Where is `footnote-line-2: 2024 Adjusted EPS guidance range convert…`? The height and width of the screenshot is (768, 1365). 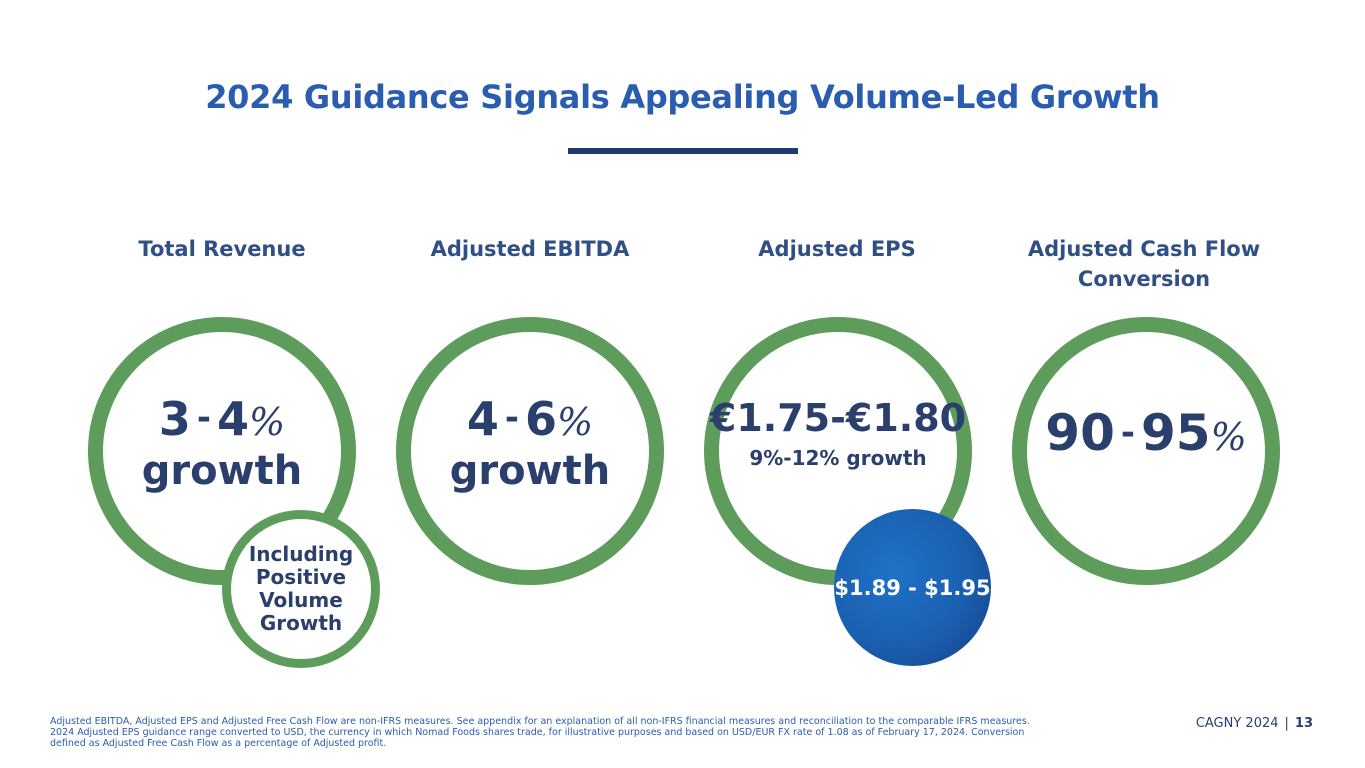
footnote-line-2: 2024 Adjusted EPS guidance range convert… is located at coordinates (537, 732).